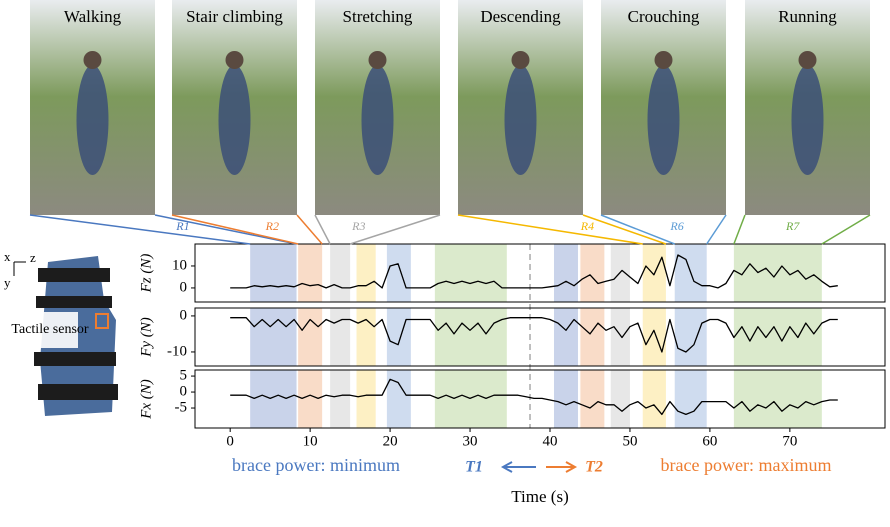 This screenshot has width=890, height=527. Describe the element at coordinates (709, 441) in the screenshot. I see `x-tick-label: 60` at that location.